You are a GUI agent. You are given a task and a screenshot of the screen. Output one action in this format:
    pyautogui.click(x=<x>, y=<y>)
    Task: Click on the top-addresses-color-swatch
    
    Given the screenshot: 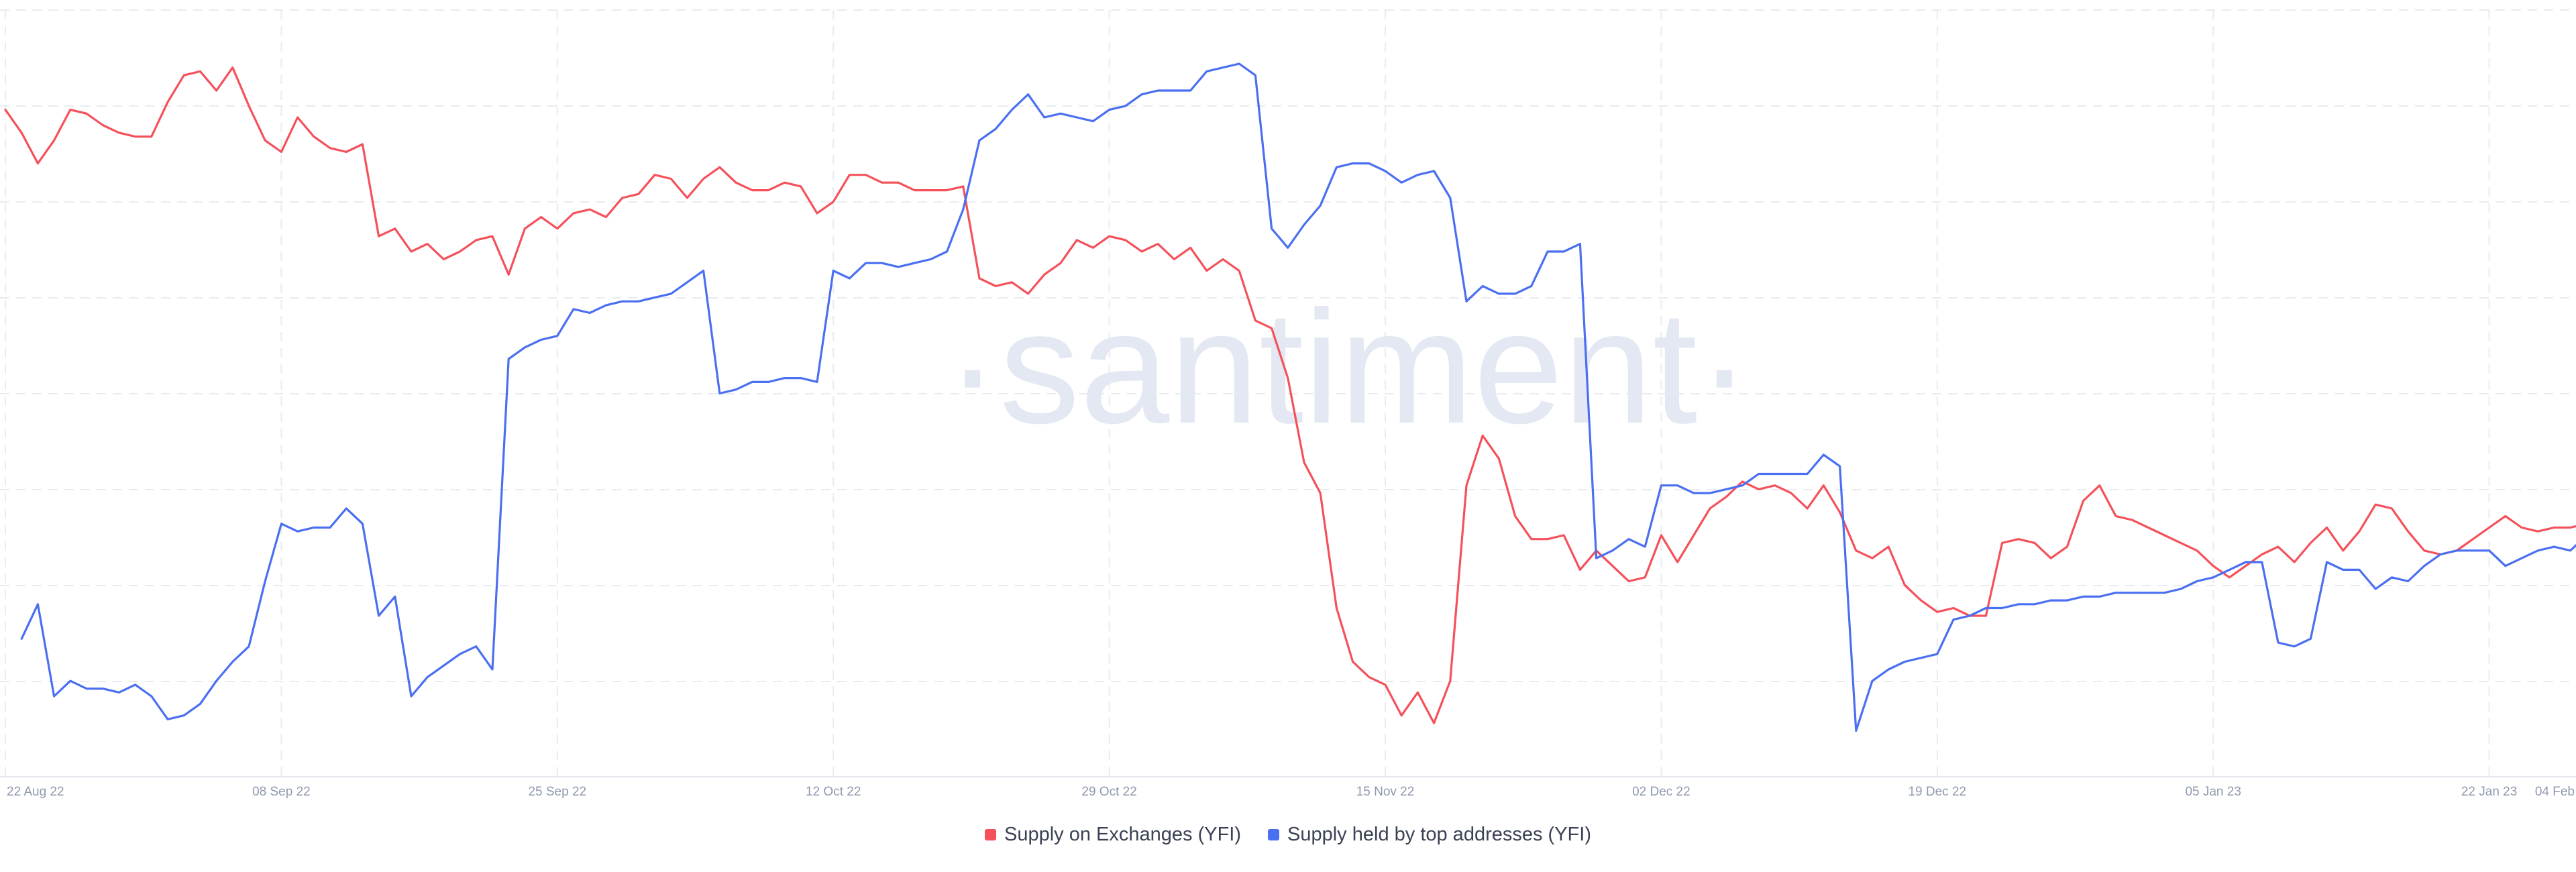 What is the action you would take?
    pyautogui.click(x=1274, y=834)
    